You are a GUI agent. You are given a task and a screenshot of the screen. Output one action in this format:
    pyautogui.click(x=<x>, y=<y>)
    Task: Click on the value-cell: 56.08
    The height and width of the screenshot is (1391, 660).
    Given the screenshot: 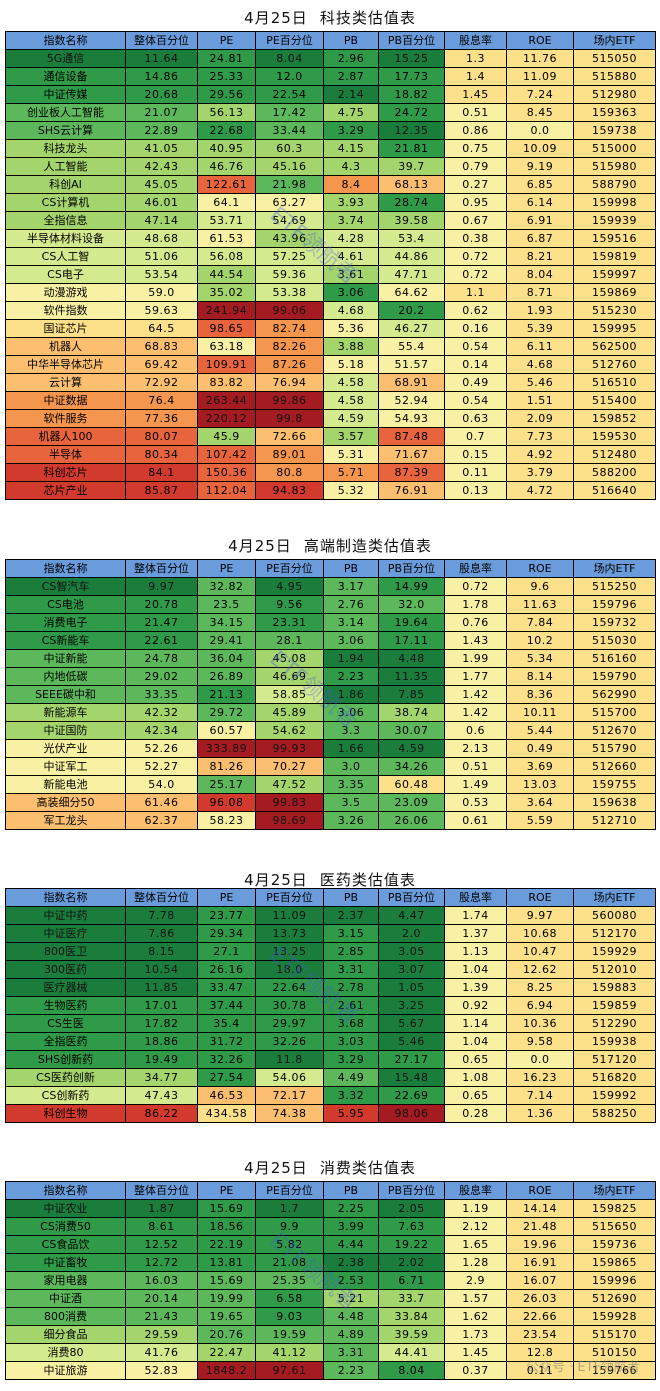 What is the action you would take?
    pyautogui.click(x=226, y=256)
    